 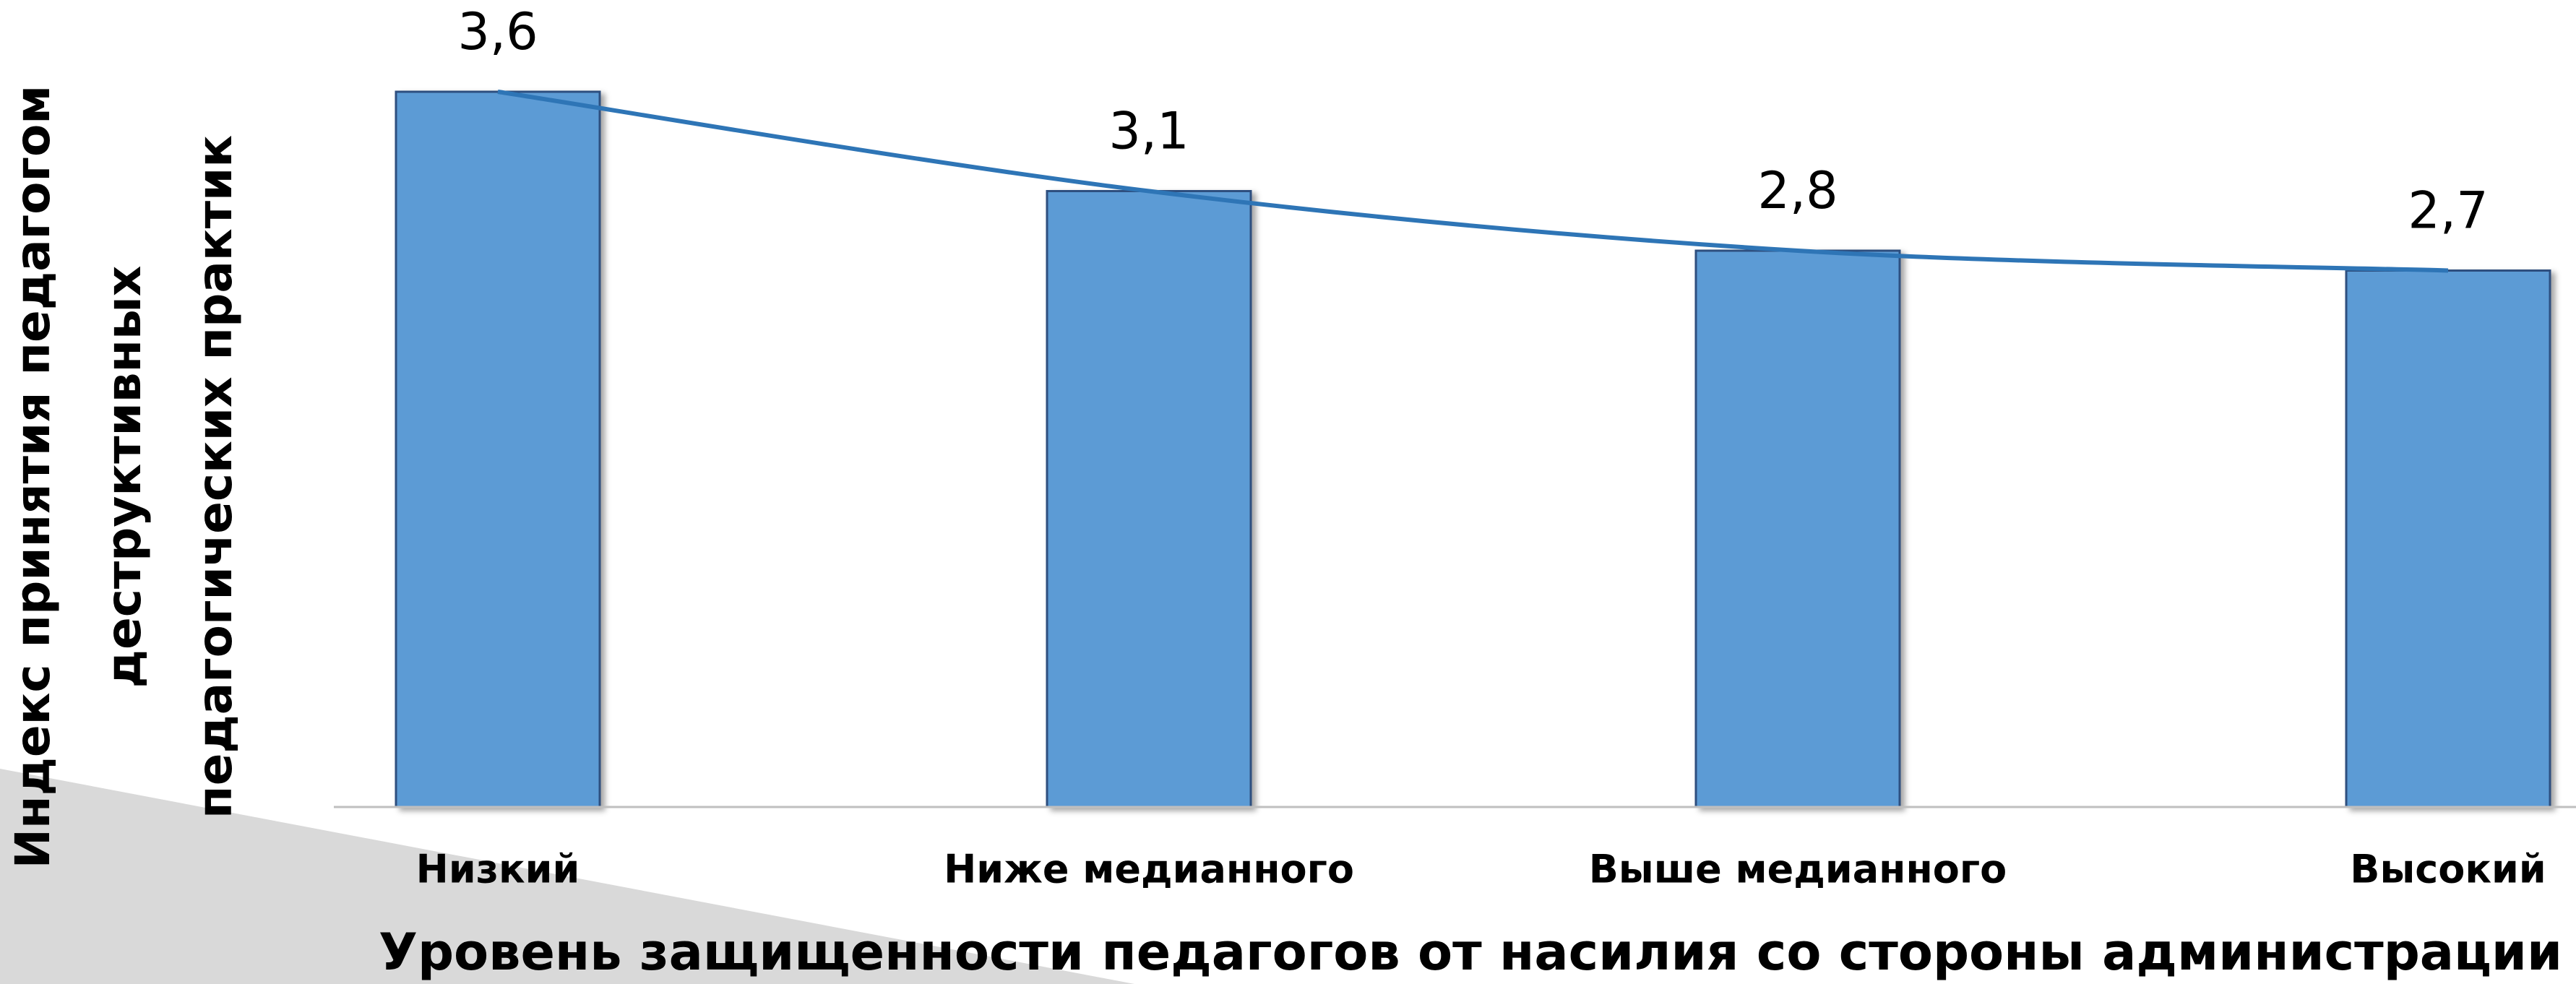 What do you see at coordinates (1473, 181) in the screenshot?
I see `trendline` at bounding box center [1473, 181].